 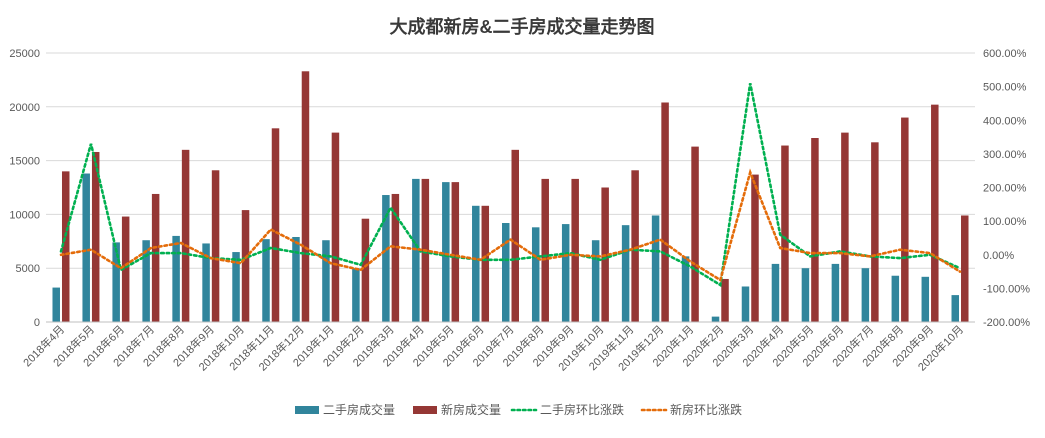 I want to click on legend-label: 二手房环比涨跌, so click(x=582, y=409).